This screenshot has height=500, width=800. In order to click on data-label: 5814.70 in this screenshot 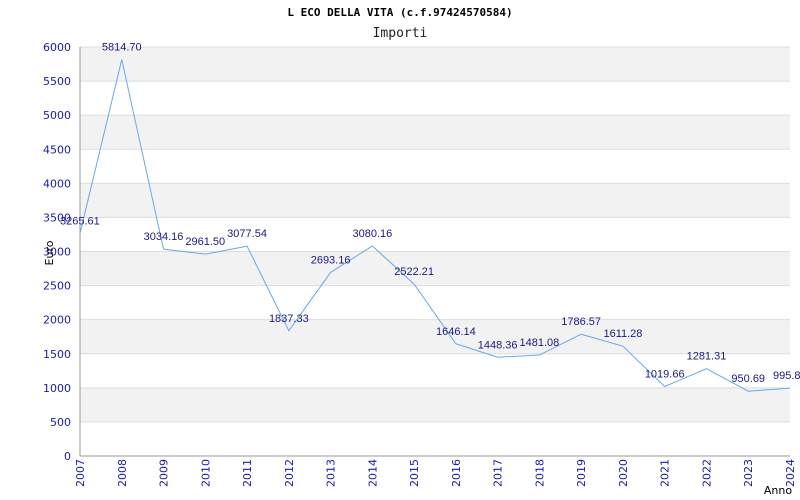, I will do `click(122, 48)`.